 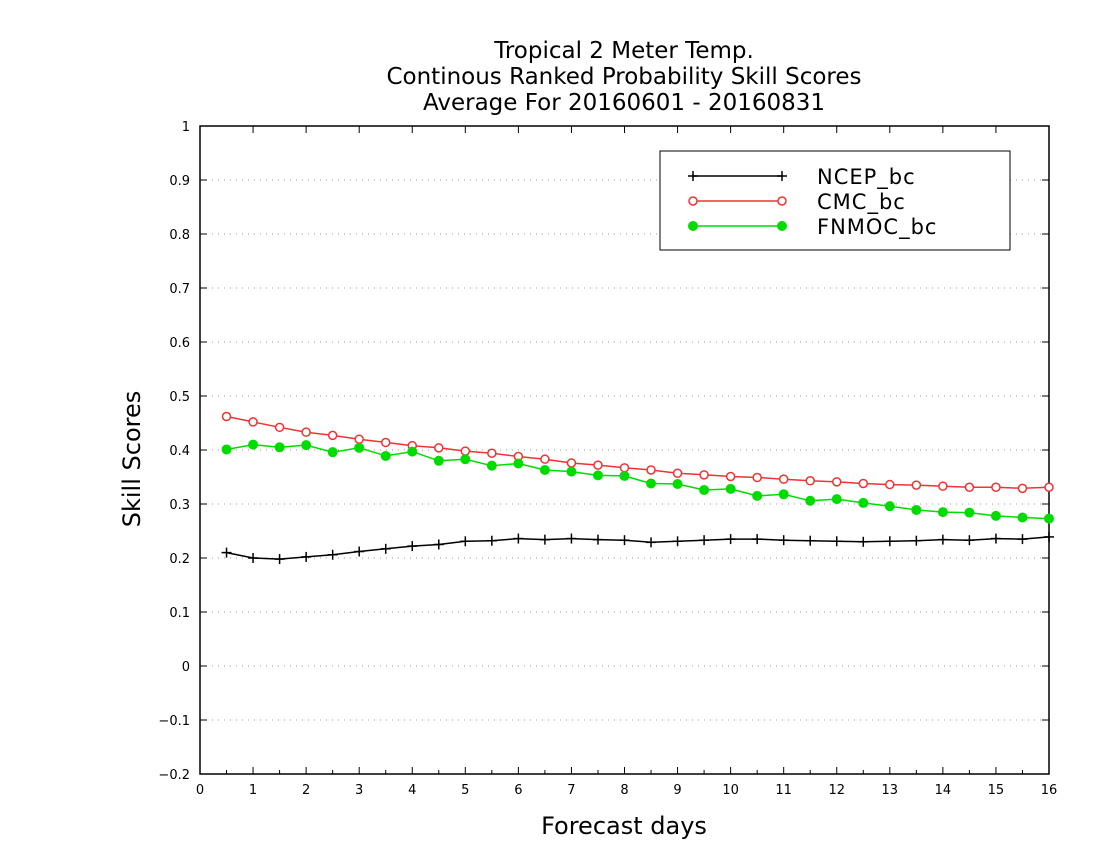 What do you see at coordinates (179, 451) in the screenshot?
I see `y-tick-label: 0.4` at bounding box center [179, 451].